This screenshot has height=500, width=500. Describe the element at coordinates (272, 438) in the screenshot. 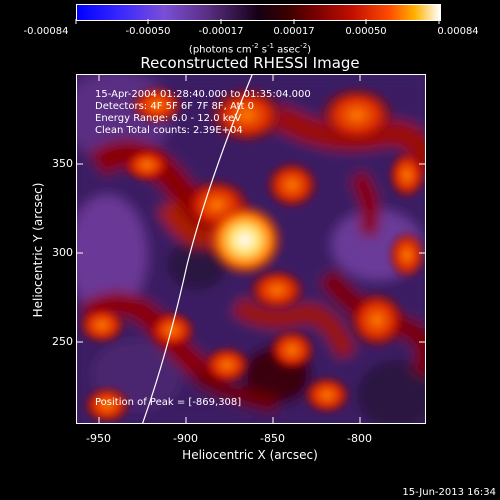

I see `x-tick-label: -850` at that location.